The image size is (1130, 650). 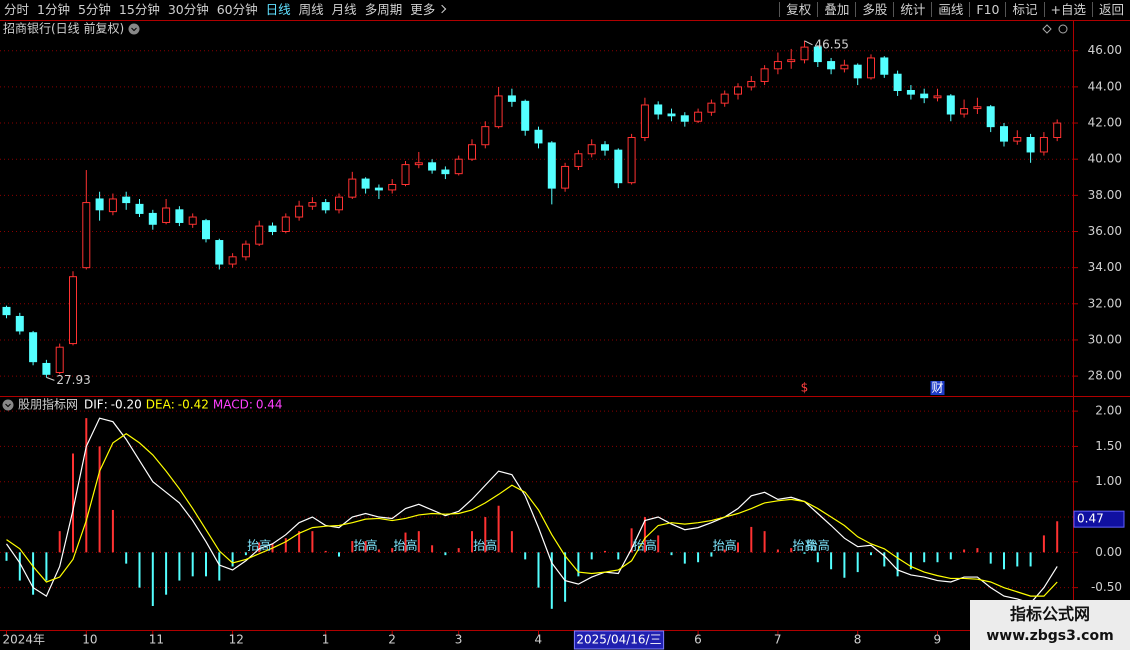 What do you see at coordinates (24, 640) in the screenshot?
I see `x-tick-label: 2024年` at bounding box center [24, 640].